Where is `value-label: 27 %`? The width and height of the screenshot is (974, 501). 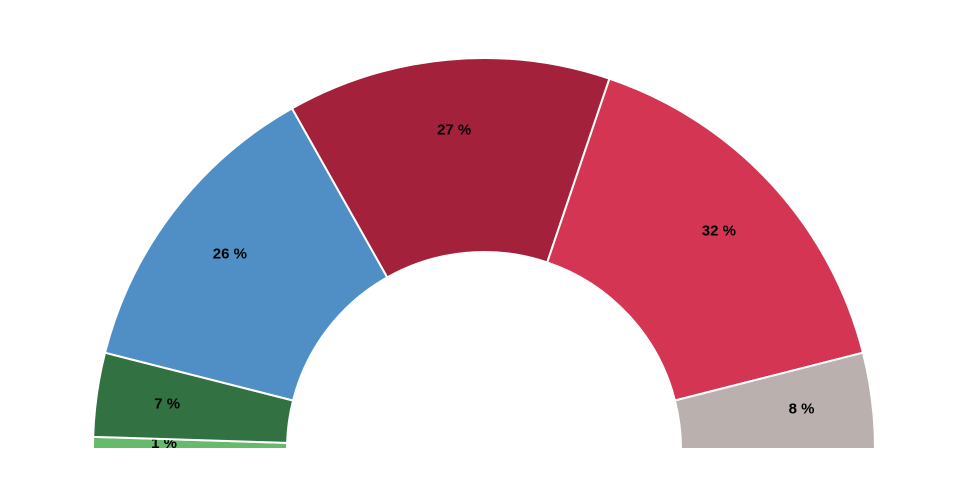
value-label: 27 % is located at coordinates (454, 129).